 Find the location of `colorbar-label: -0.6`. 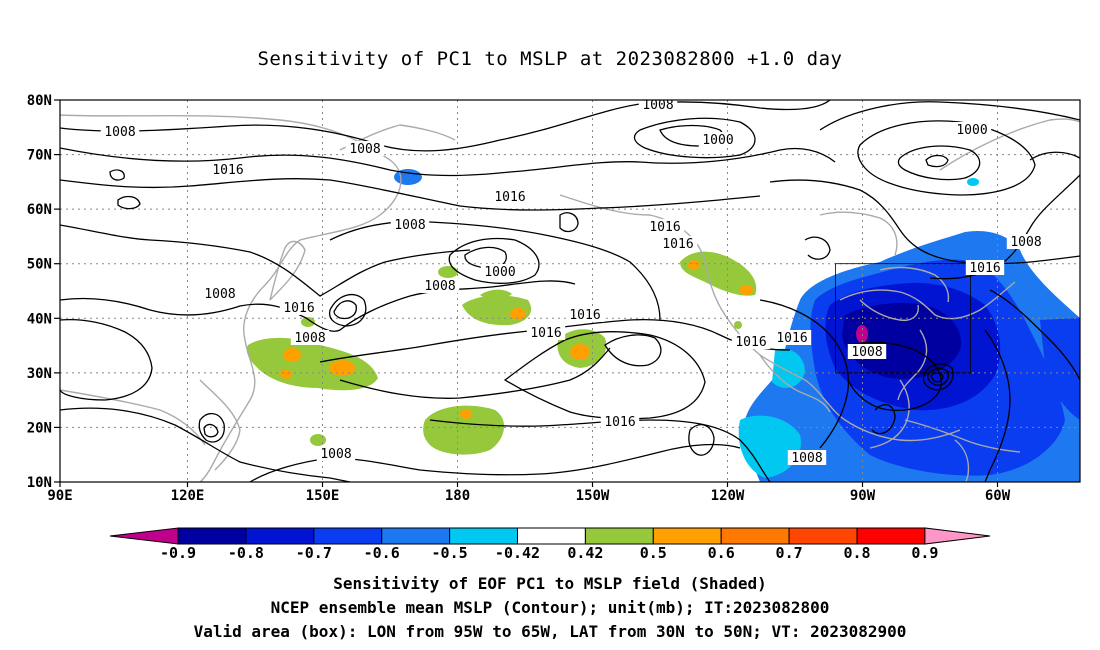

colorbar-label: -0.6 is located at coordinates (382, 553).